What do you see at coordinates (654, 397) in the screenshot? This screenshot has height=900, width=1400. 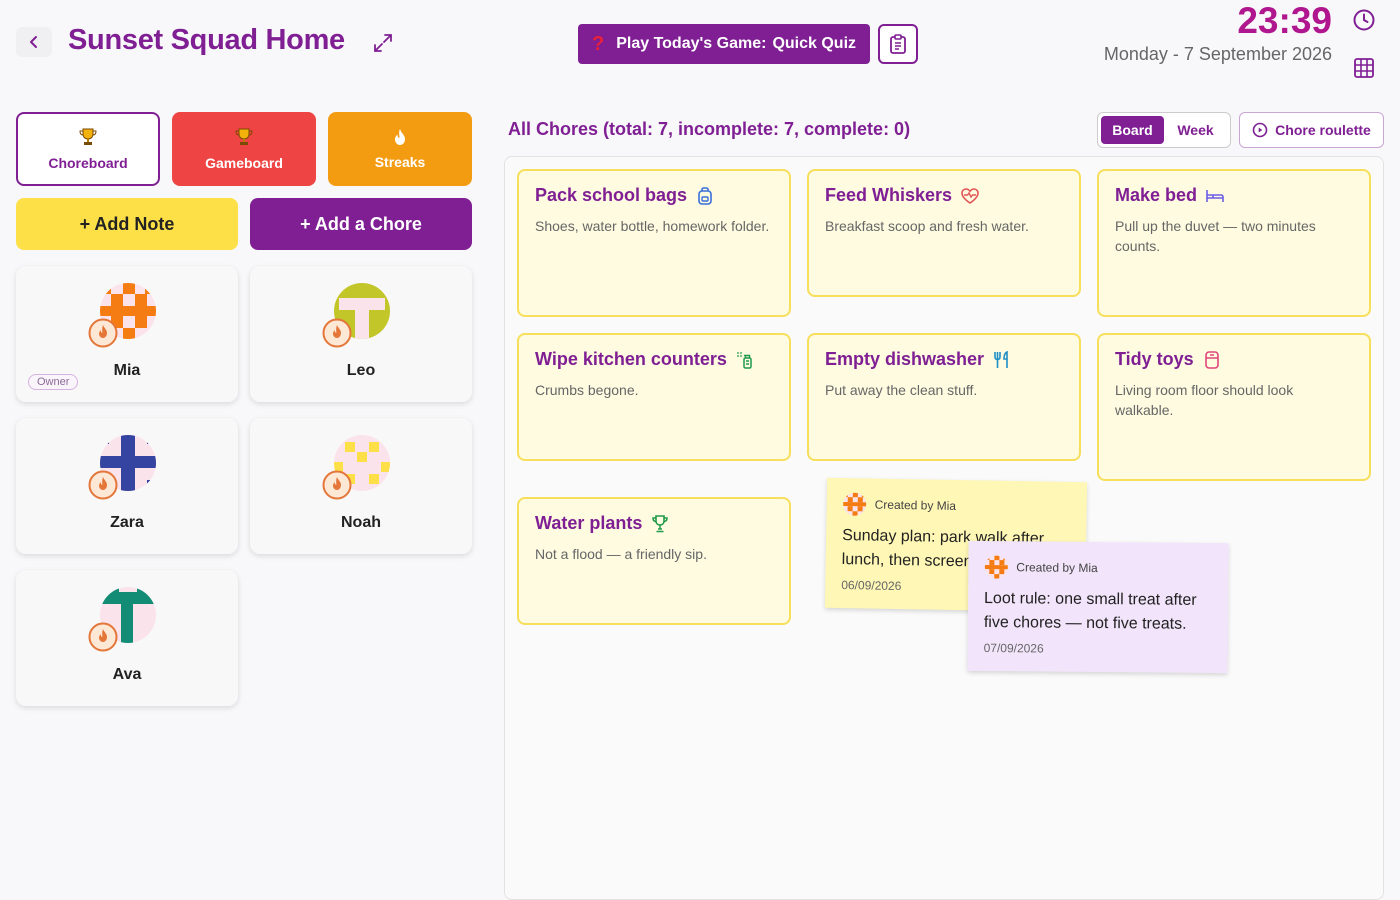 I see `chore-card-wipe-kitchen-counters: Wipe kitchen counters Crumbs begone.` at bounding box center [654, 397].